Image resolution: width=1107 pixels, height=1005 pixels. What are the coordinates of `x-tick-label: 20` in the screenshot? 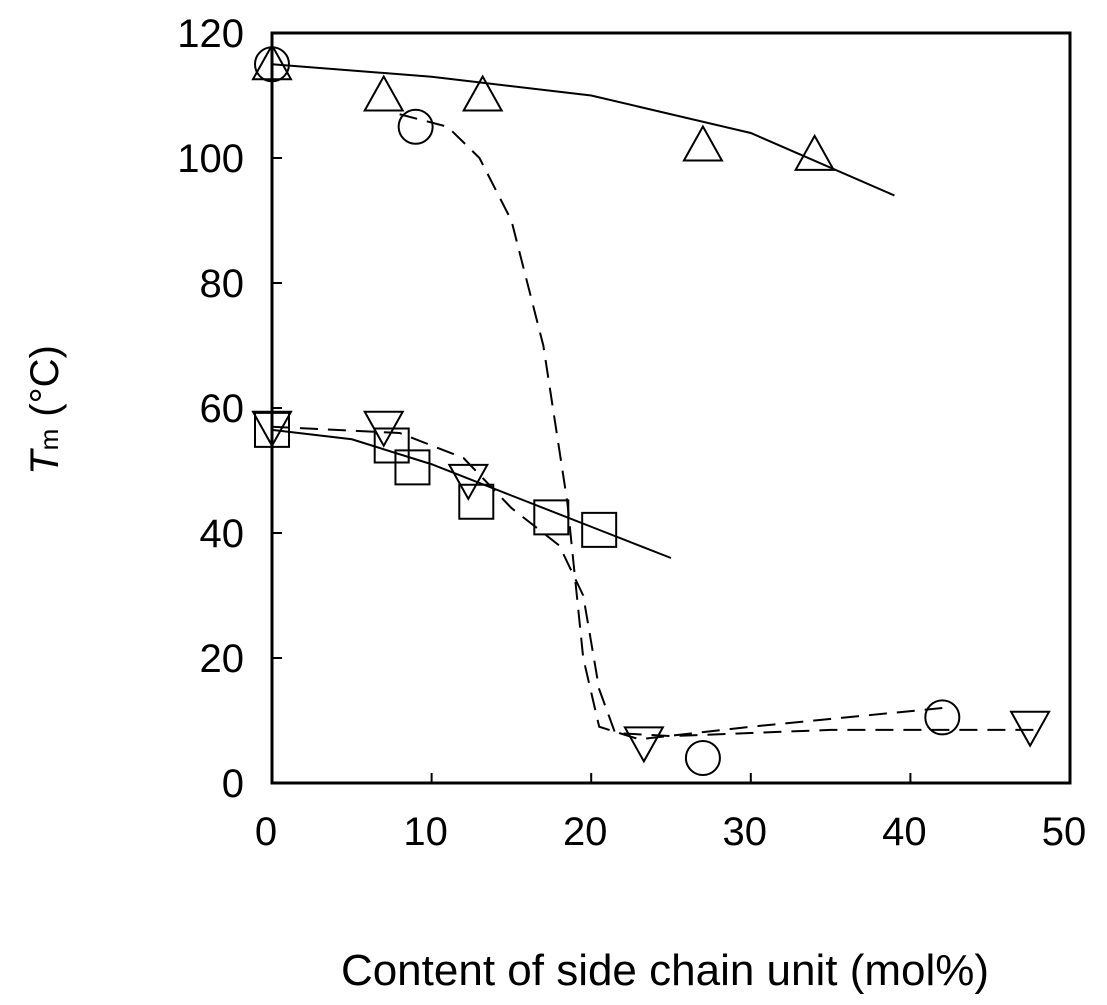 It's located at (585, 832).